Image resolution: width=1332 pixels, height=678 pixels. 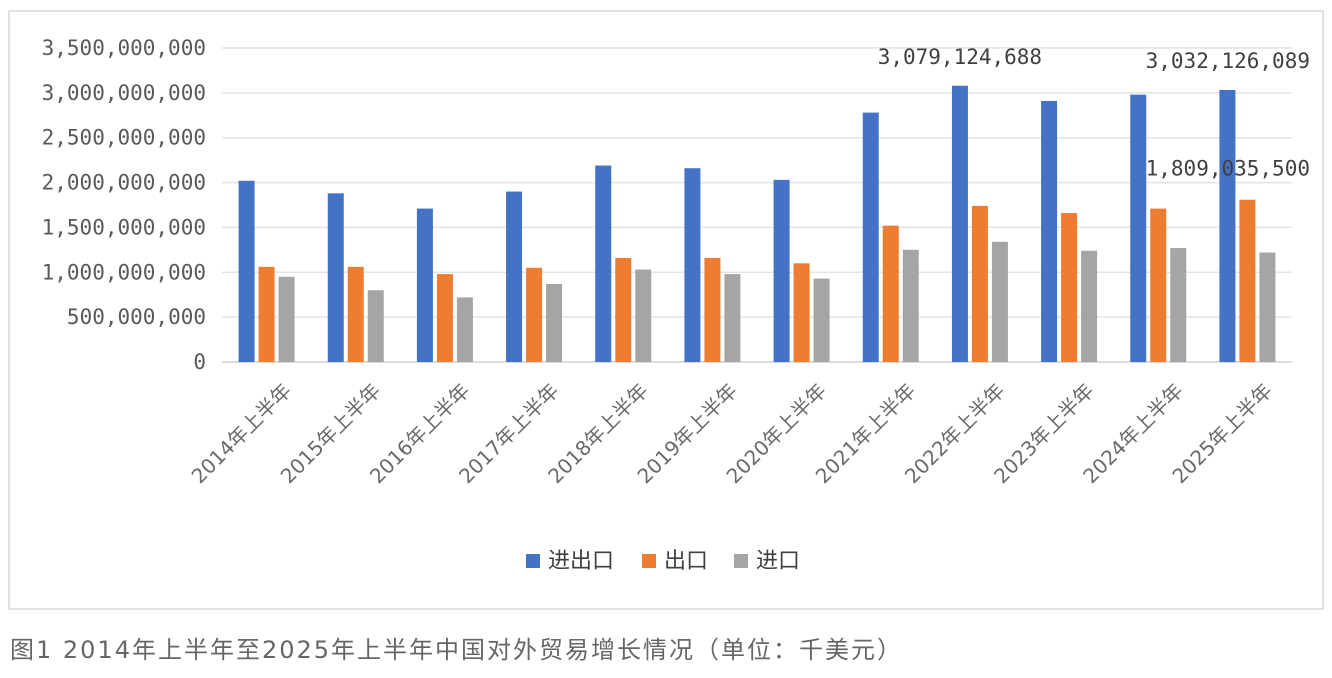 I want to click on y-tick-label: 2,000,000,000, so click(x=124, y=183).